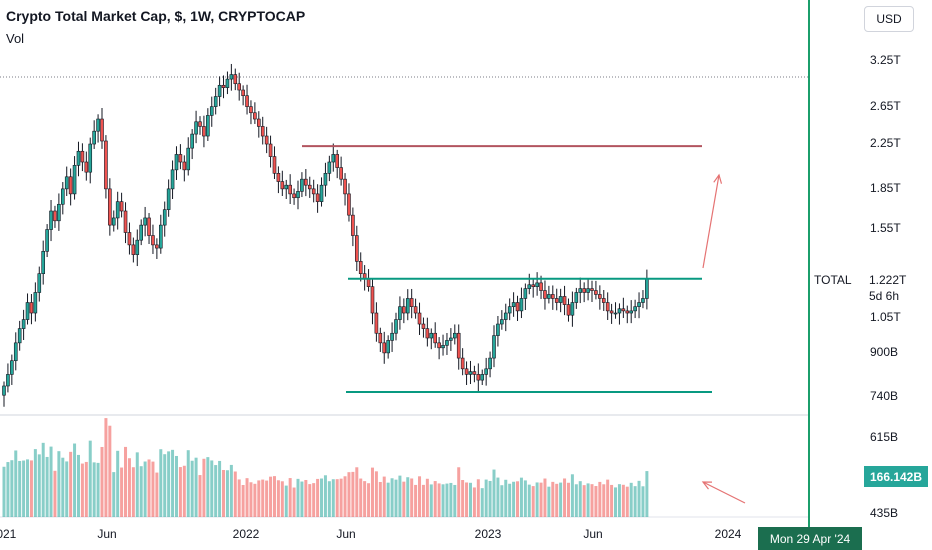  I want to click on arrow-shaft, so click(711, 221).